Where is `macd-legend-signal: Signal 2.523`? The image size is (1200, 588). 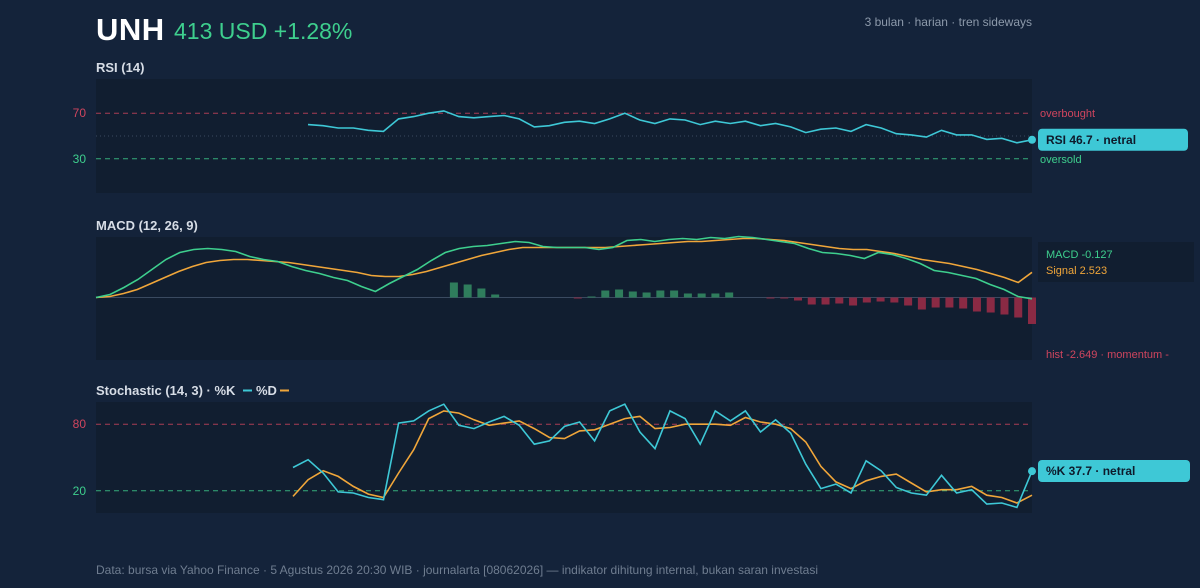
macd-legend-signal: Signal 2.523 is located at coordinates (1076, 271).